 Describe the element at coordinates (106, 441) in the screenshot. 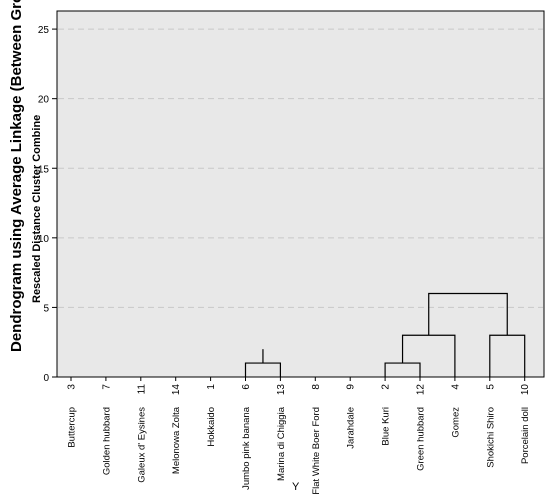

I see `leaf-name-label: Golden hubbard` at that location.